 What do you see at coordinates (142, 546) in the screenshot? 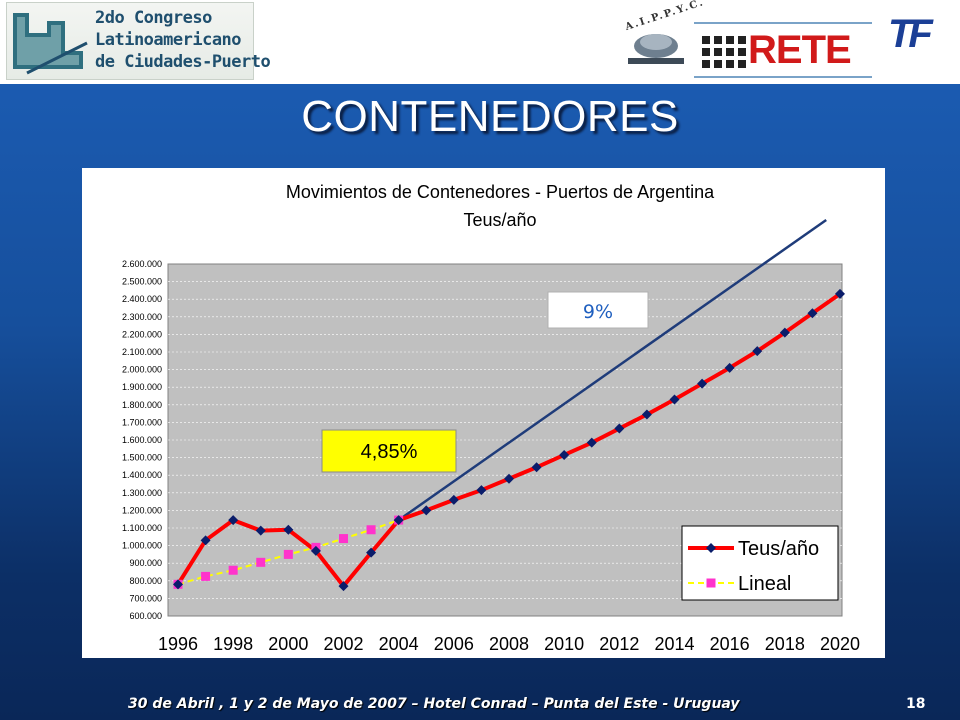
I see `y-tick-label: 1.000.000` at bounding box center [142, 546].